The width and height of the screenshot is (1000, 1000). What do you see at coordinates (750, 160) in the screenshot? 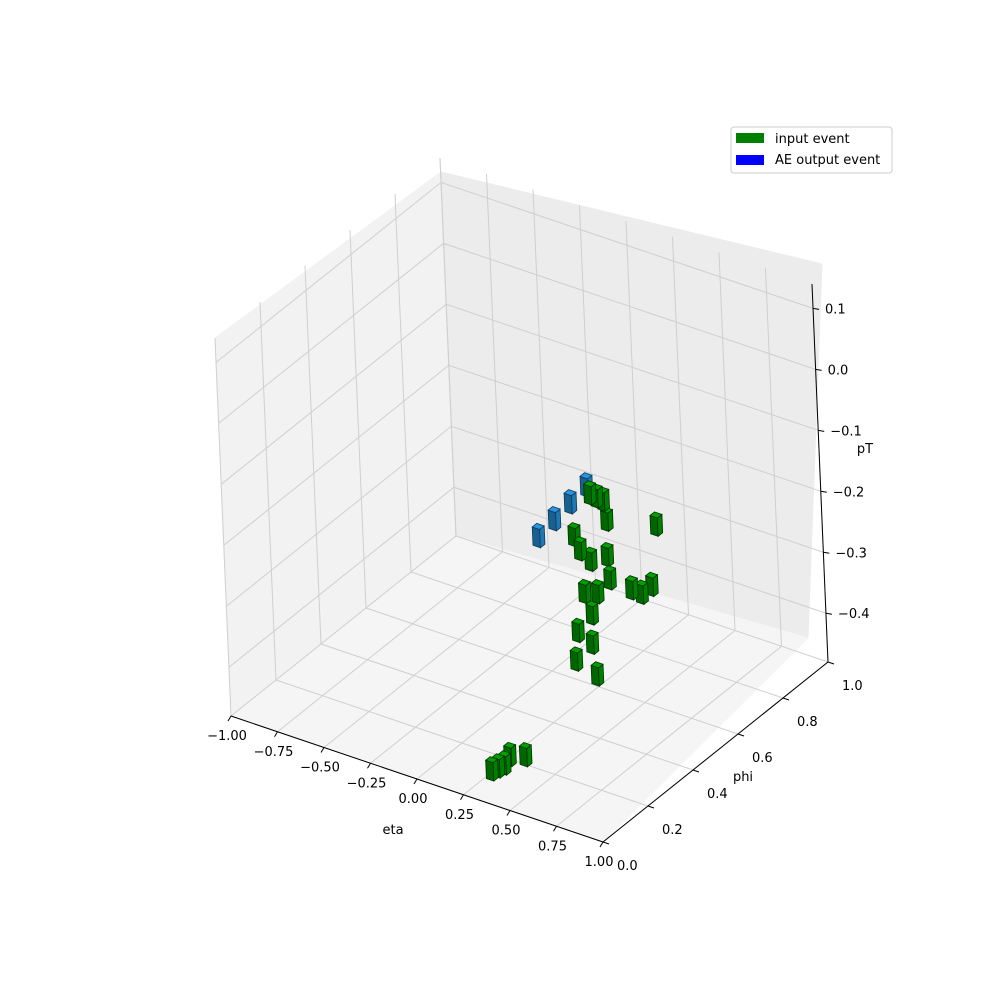
I see `legend-swatch-ae-output` at bounding box center [750, 160].